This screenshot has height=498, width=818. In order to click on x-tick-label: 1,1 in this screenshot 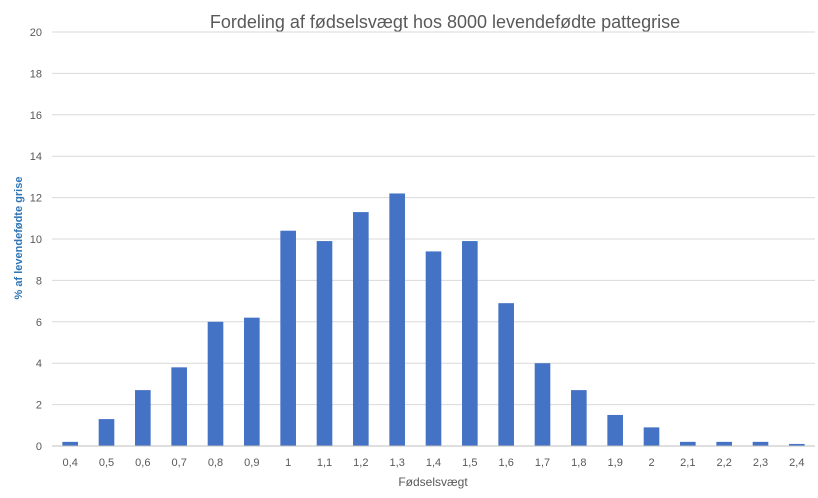, I will do `click(324, 463)`.